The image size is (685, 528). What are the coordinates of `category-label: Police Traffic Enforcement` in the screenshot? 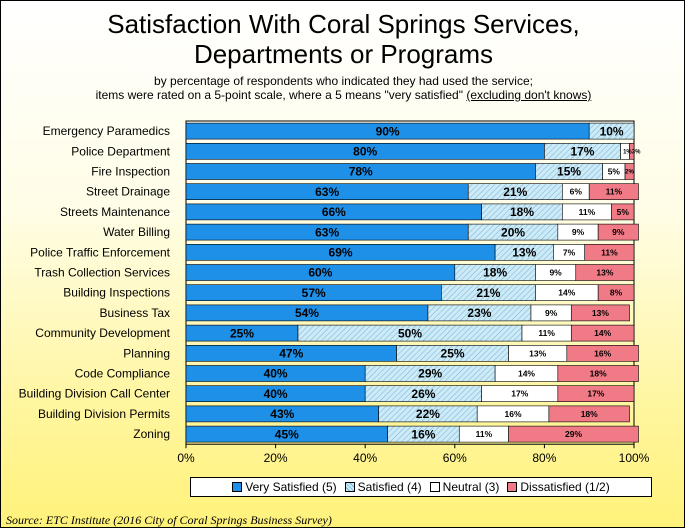 It's located at (100, 252).